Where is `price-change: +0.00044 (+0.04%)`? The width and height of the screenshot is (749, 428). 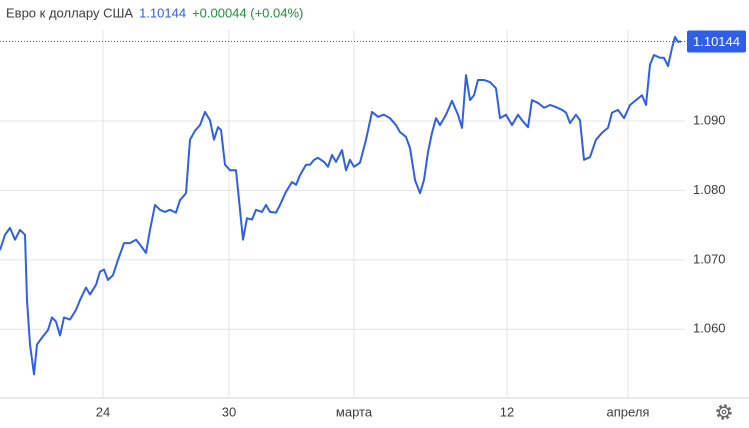 price-change: +0.00044 (+0.04%) is located at coordinates (247, 12).